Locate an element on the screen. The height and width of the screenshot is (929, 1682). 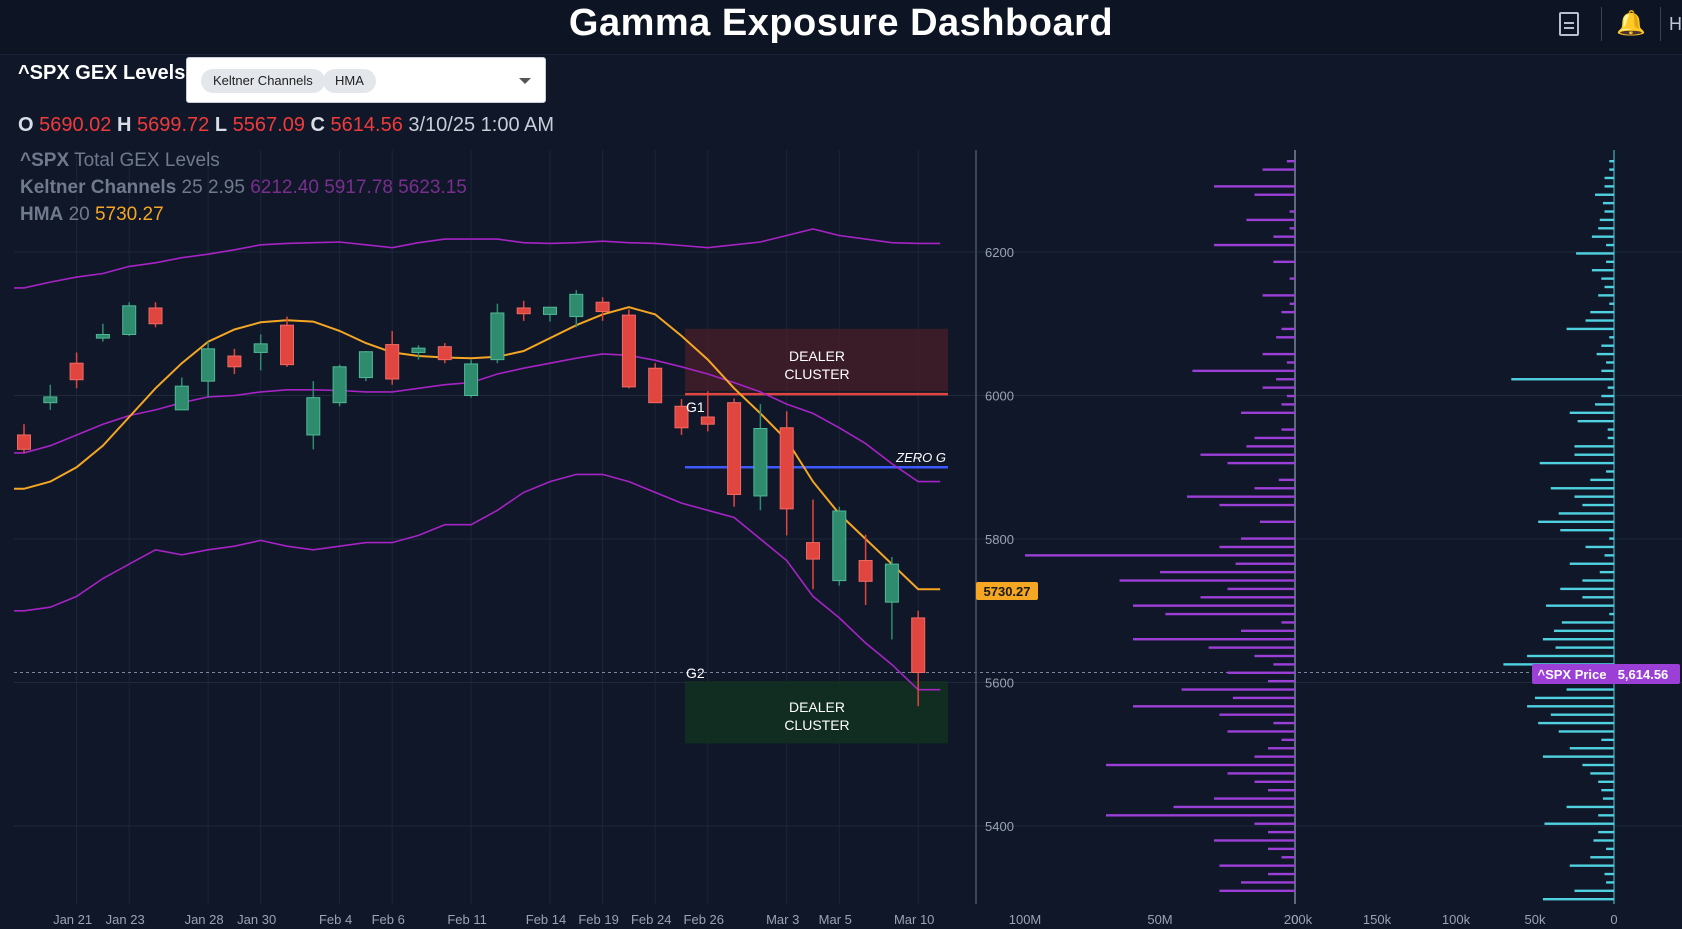
put-axis-tick: 200k is located at coordinates (1298, 919).